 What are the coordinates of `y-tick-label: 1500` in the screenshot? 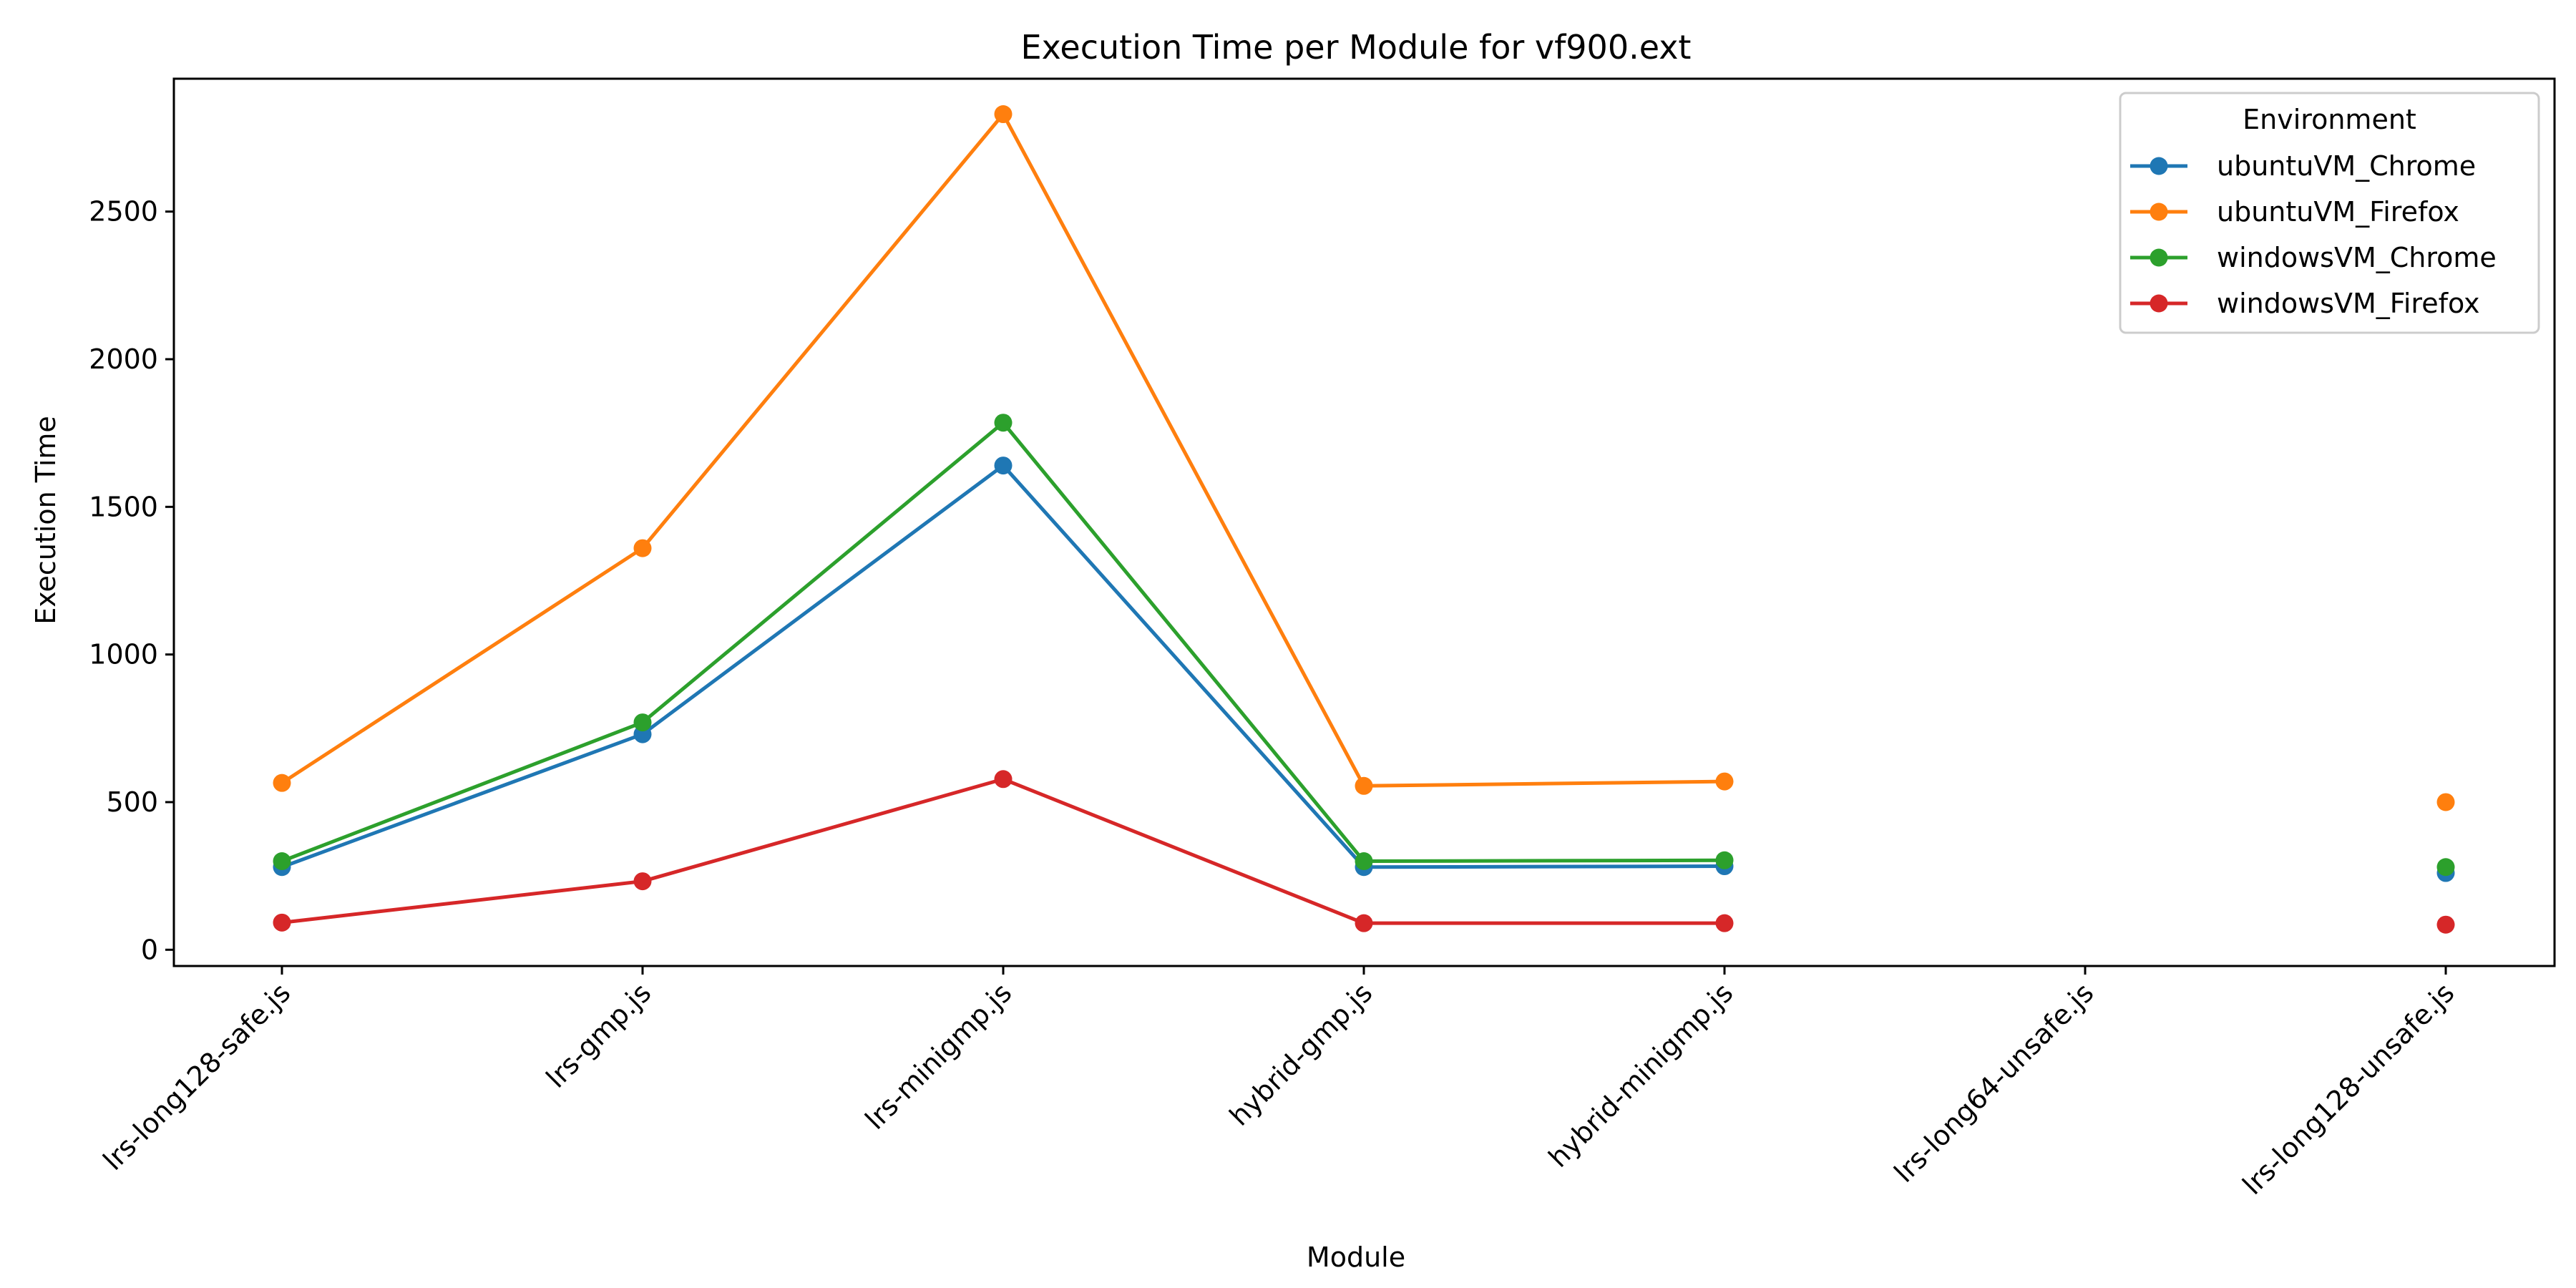 It's located at (123, 506).